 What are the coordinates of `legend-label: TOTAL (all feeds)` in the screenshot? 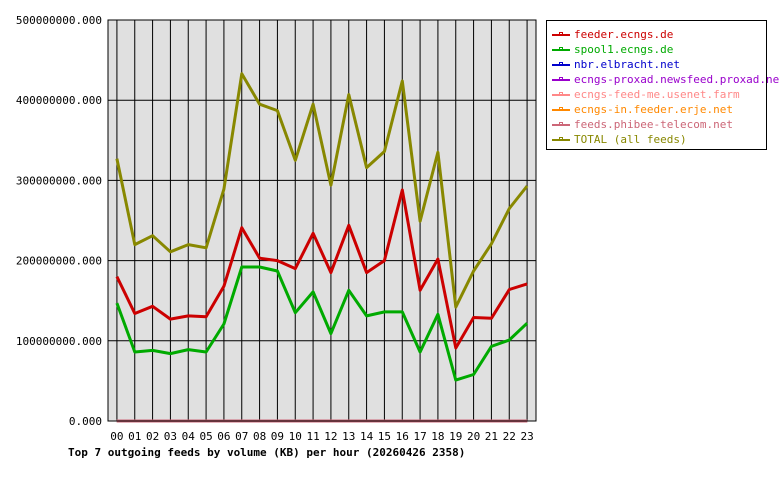 It's located at (630, 139).